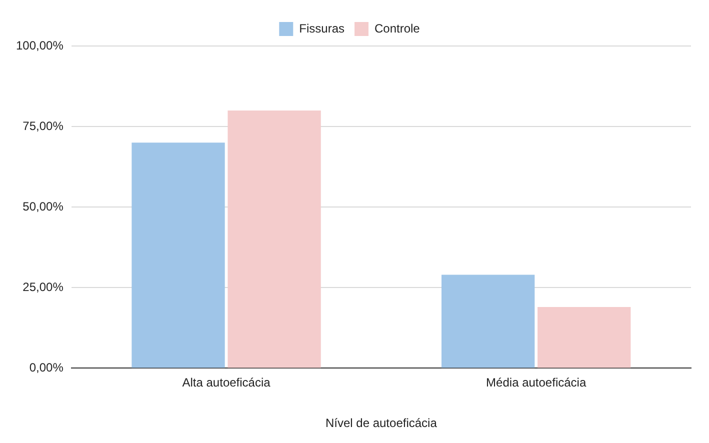 Image resolution: width=709 pixels, height=443 pixels. Describe the element at coordinates (226, 383) in the screenshot. I see `x-tick-label: Alta autoeficácia` at that location.